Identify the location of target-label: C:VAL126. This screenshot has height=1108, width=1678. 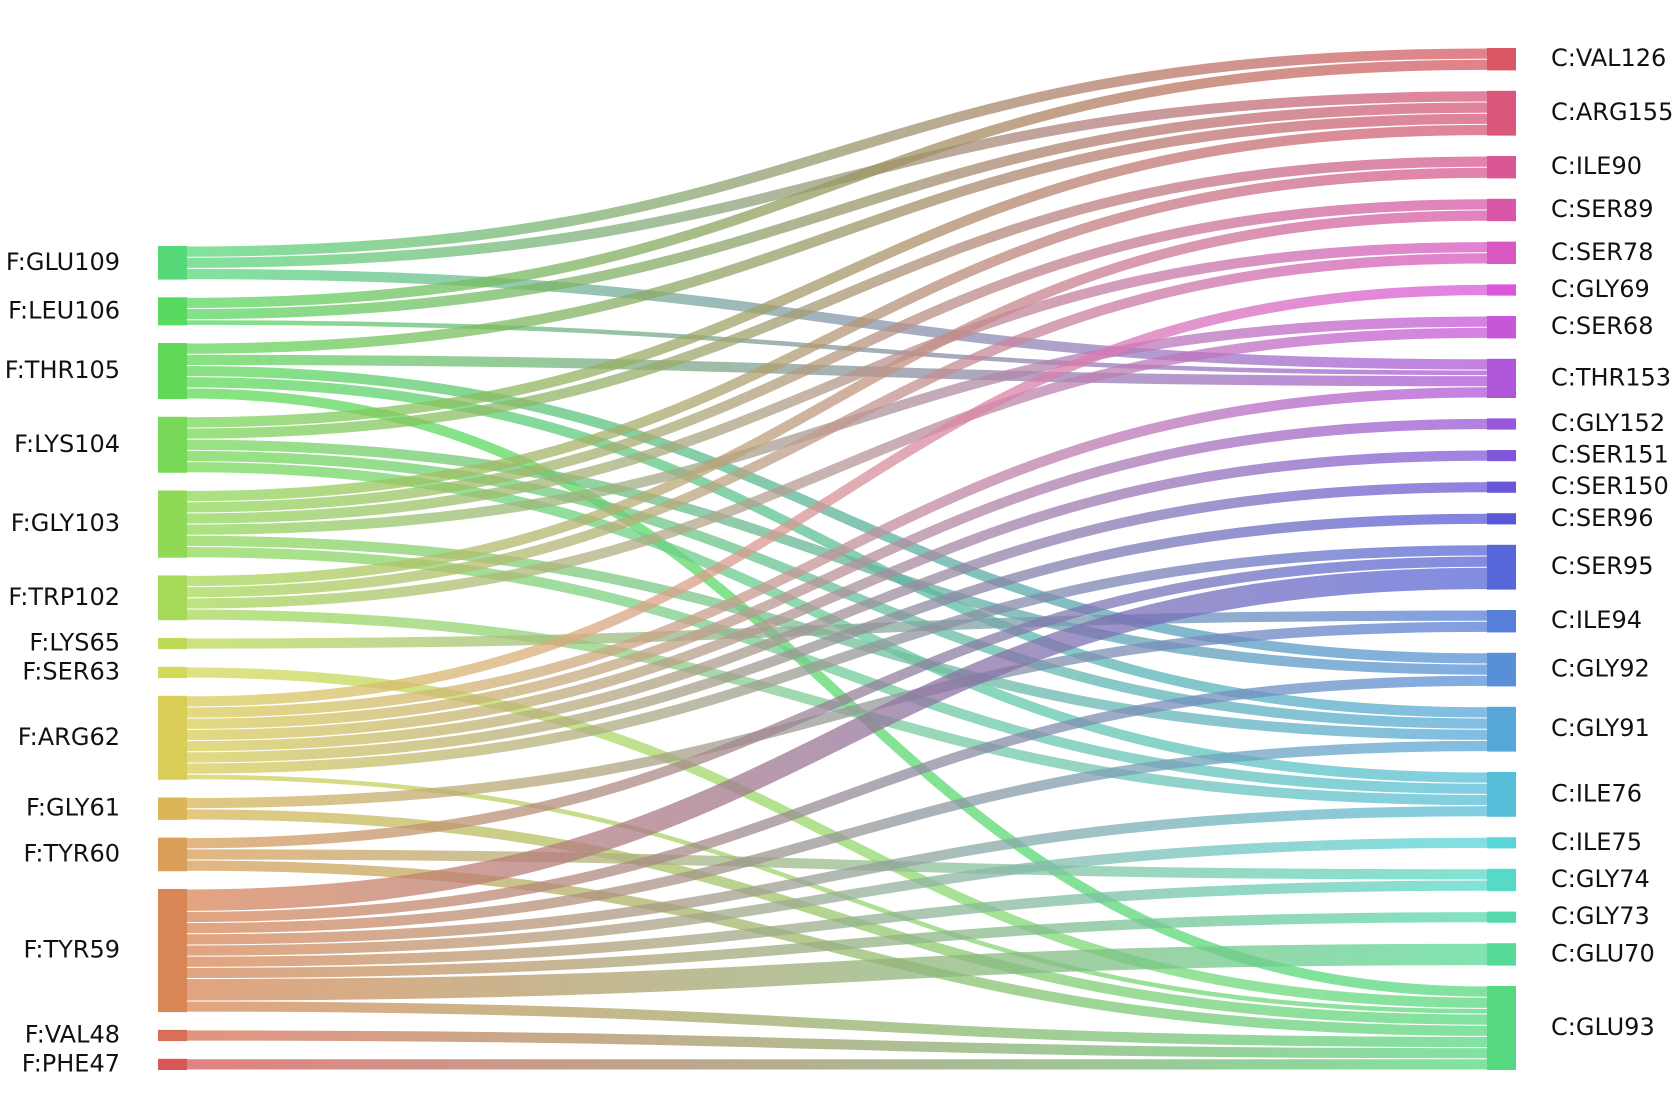
(1608, 58).